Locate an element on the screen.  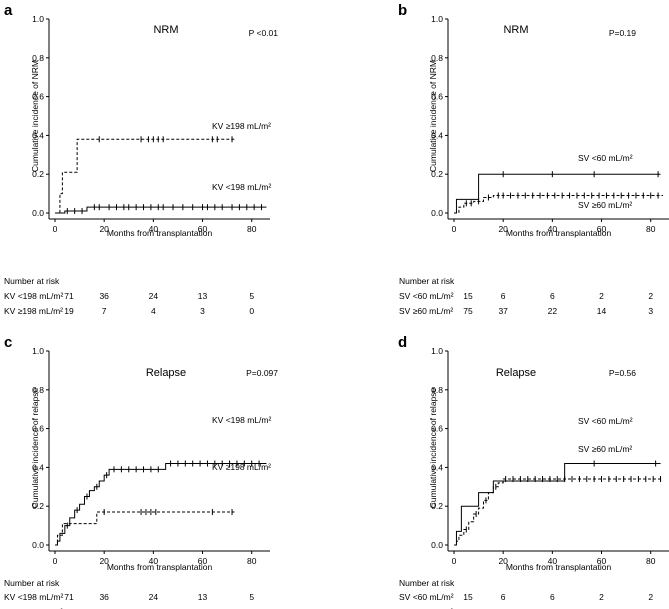
series-label-1: KV <198 mL/m² is located at coordinates (241, 420).